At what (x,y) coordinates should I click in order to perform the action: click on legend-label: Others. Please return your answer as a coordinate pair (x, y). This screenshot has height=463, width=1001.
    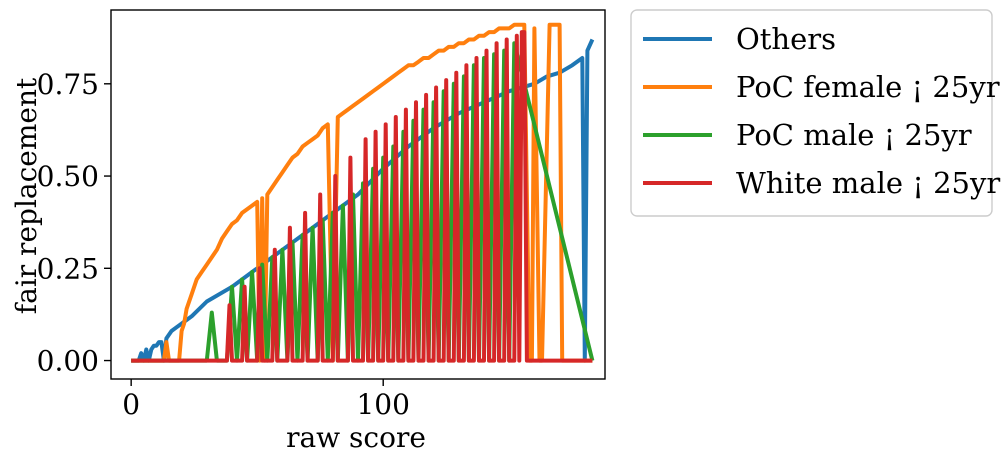
    Looking at the image, I should click on (786, 39).